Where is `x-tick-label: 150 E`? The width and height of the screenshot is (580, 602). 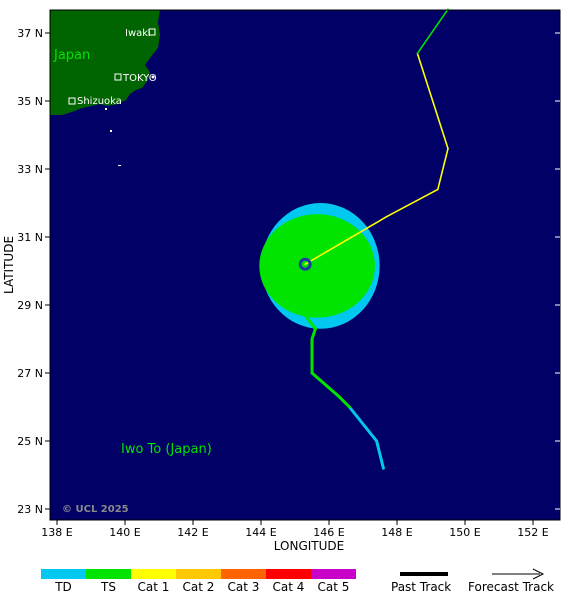
x-tick-label: 150 E is located at coordinates (464, 532).